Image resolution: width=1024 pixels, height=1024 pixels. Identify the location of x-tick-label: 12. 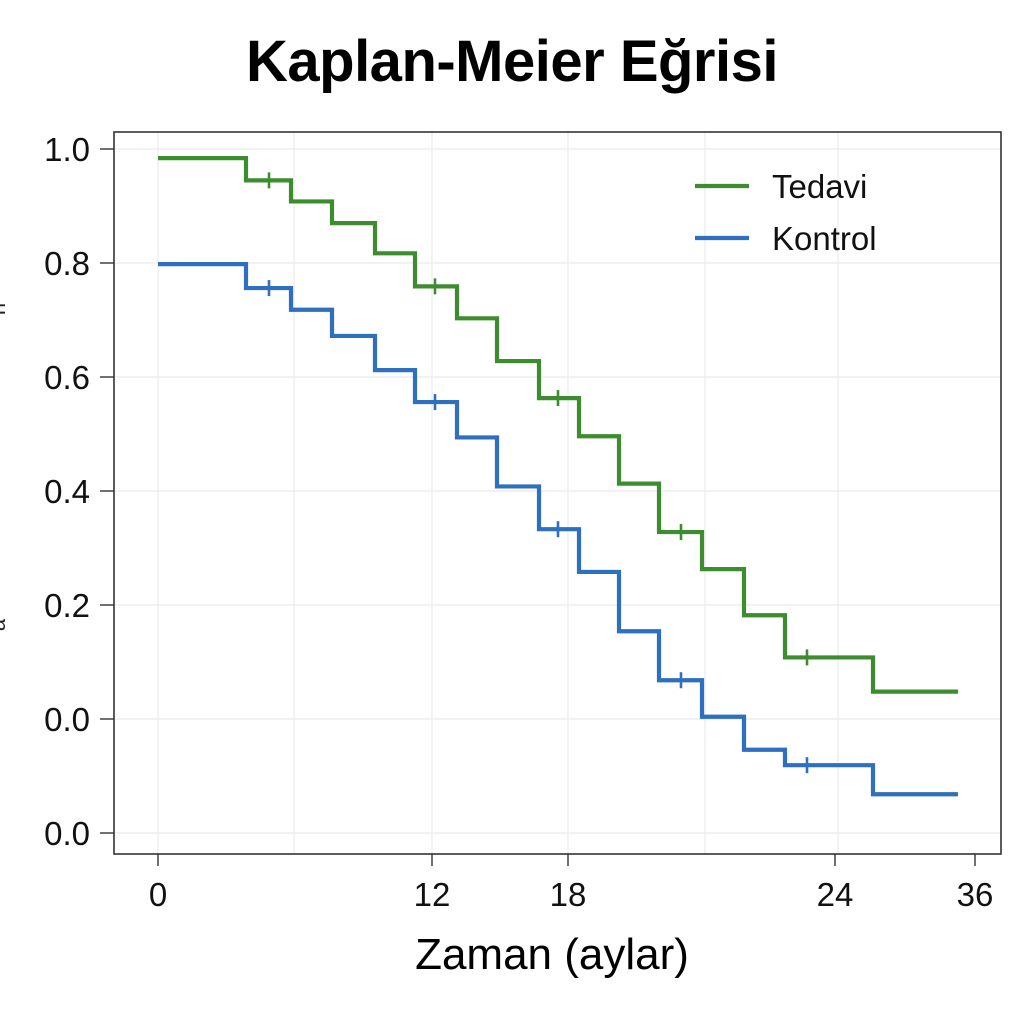
(432, 894).